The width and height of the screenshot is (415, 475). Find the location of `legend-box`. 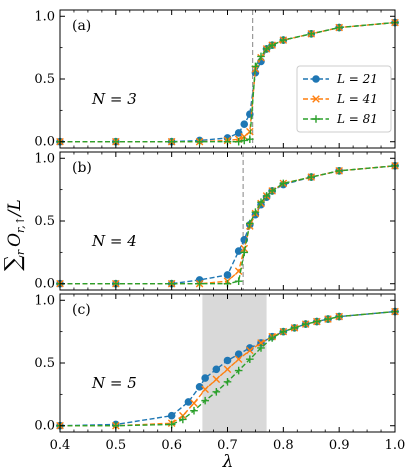

legend-box is located at coordinates (344, 99).